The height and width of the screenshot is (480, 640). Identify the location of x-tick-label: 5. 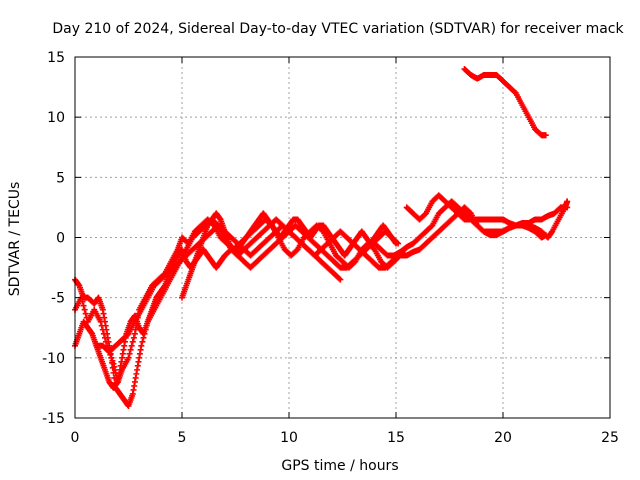
(182, 438).